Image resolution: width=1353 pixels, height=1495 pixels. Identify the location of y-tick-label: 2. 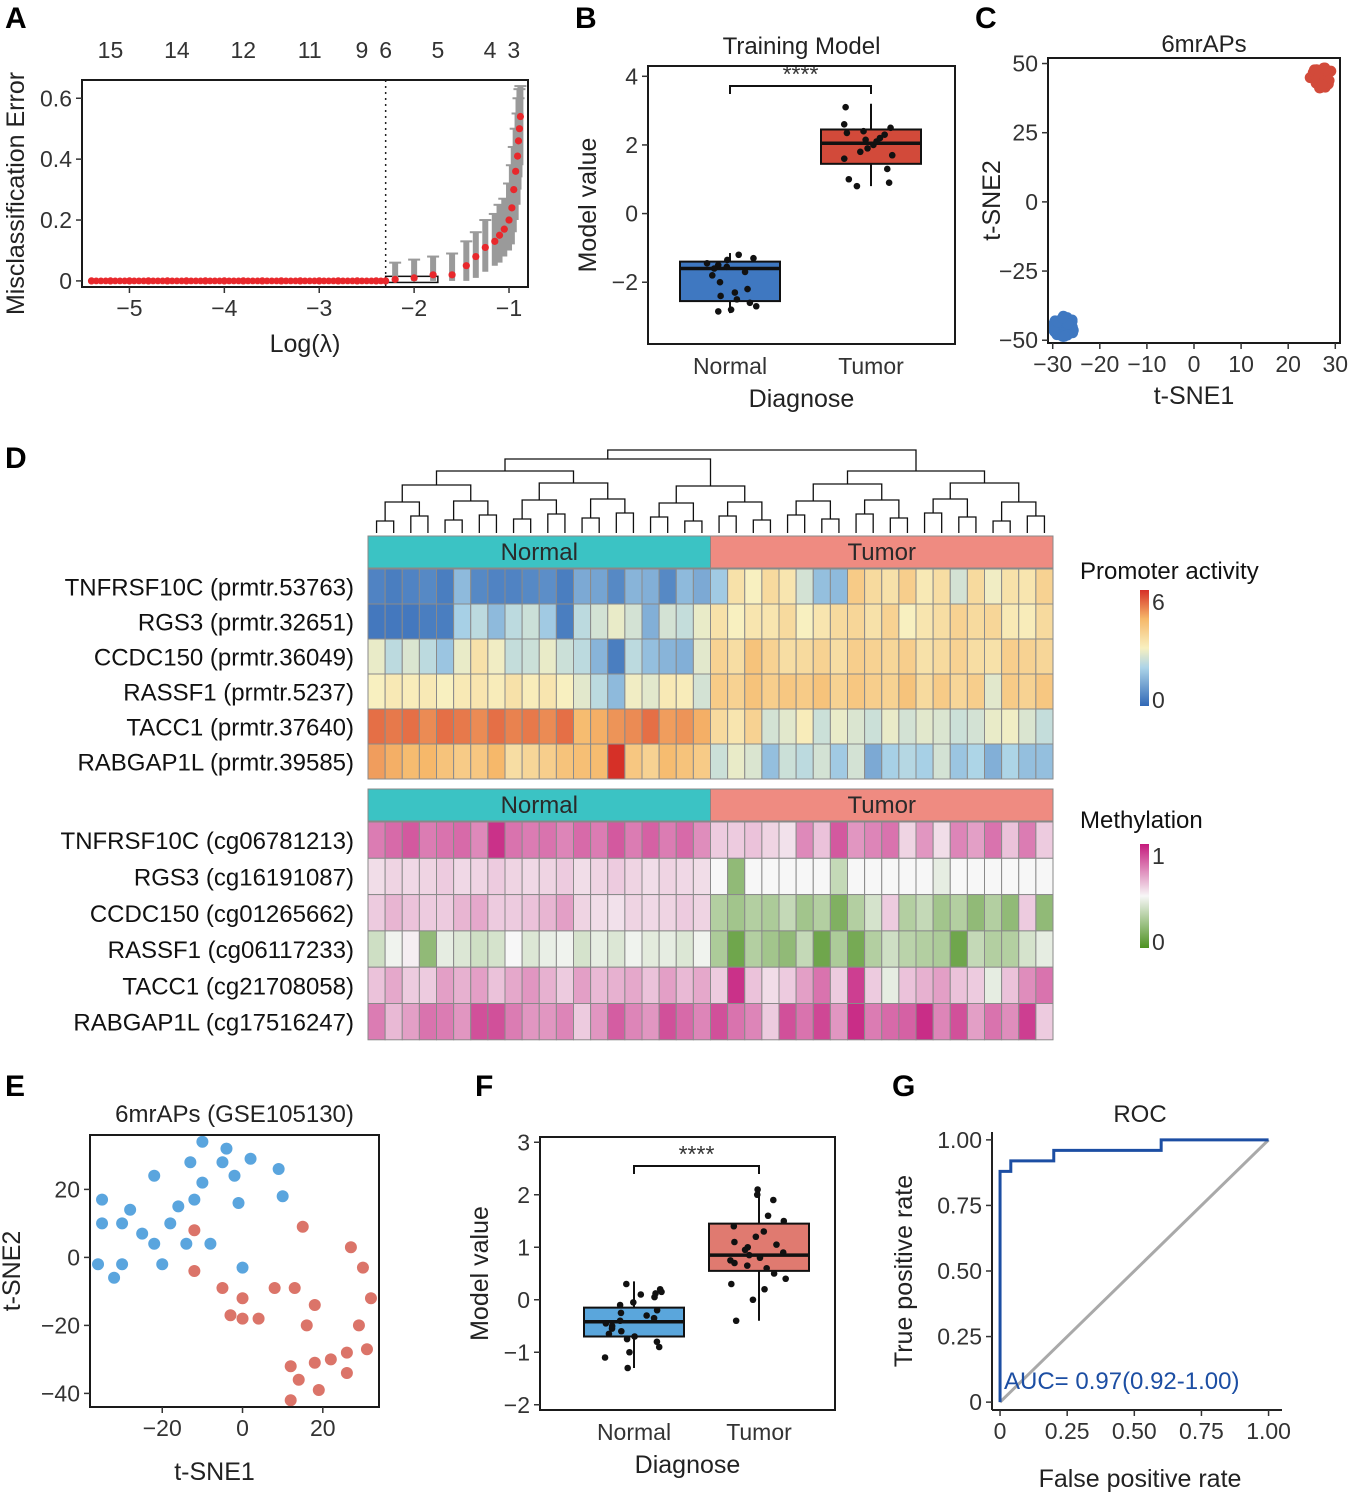
(523, 1195).